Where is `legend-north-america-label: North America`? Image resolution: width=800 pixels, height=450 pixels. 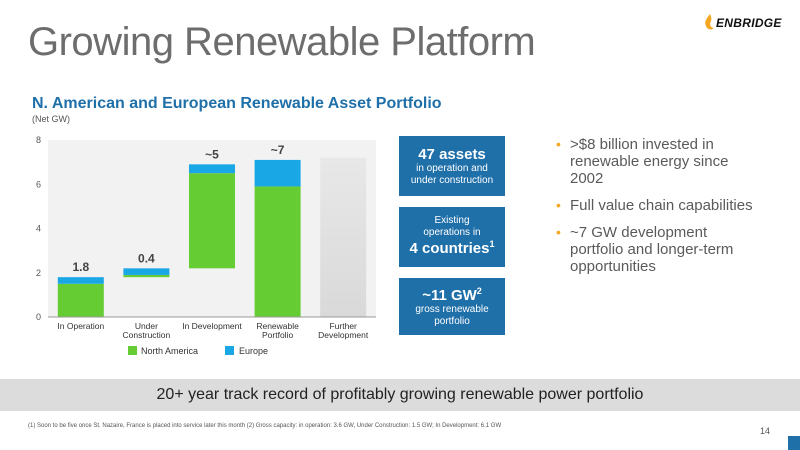 legend-north-america-label: North America is located at coordinates (169, 351).